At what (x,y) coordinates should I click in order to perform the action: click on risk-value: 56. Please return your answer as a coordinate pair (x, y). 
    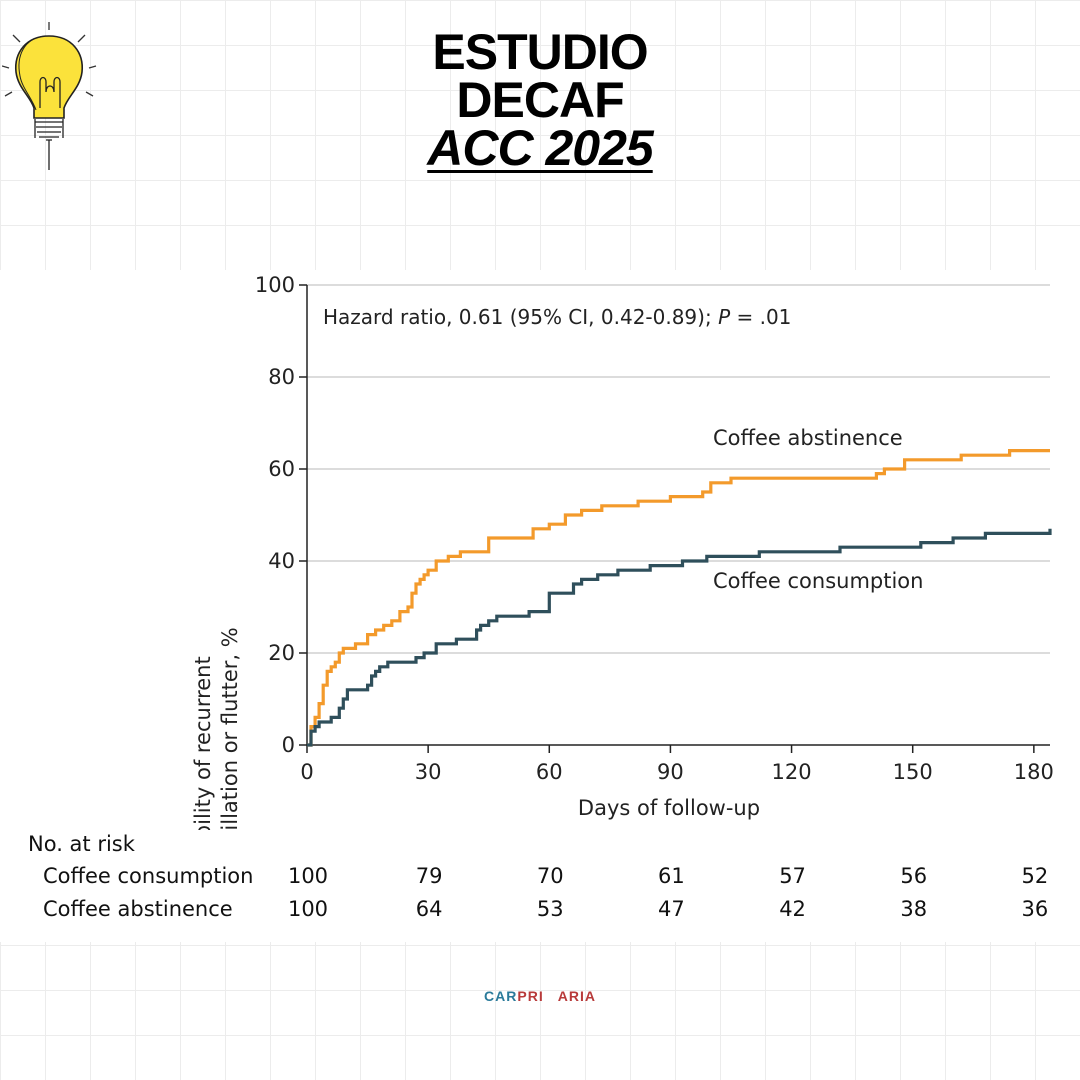
    Looking at the image, I should click on (914, 876).